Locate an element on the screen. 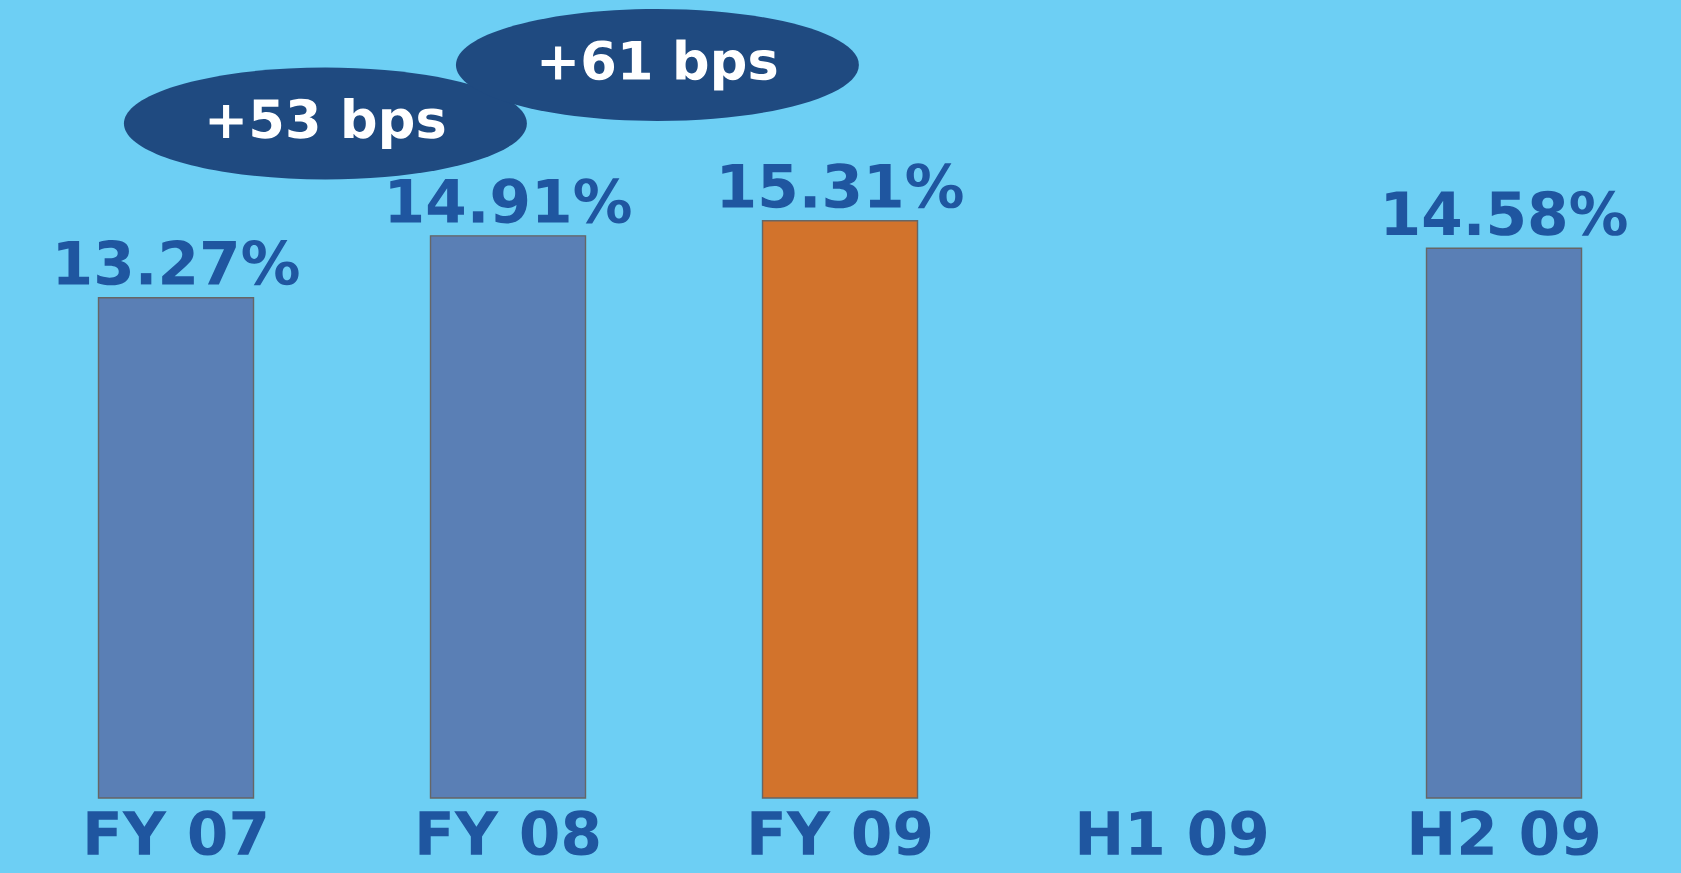 Image resolution: width=1681 pixels, height=873 pixels. x-tick-label: H2 09 is located at coordinates (1504, 833).